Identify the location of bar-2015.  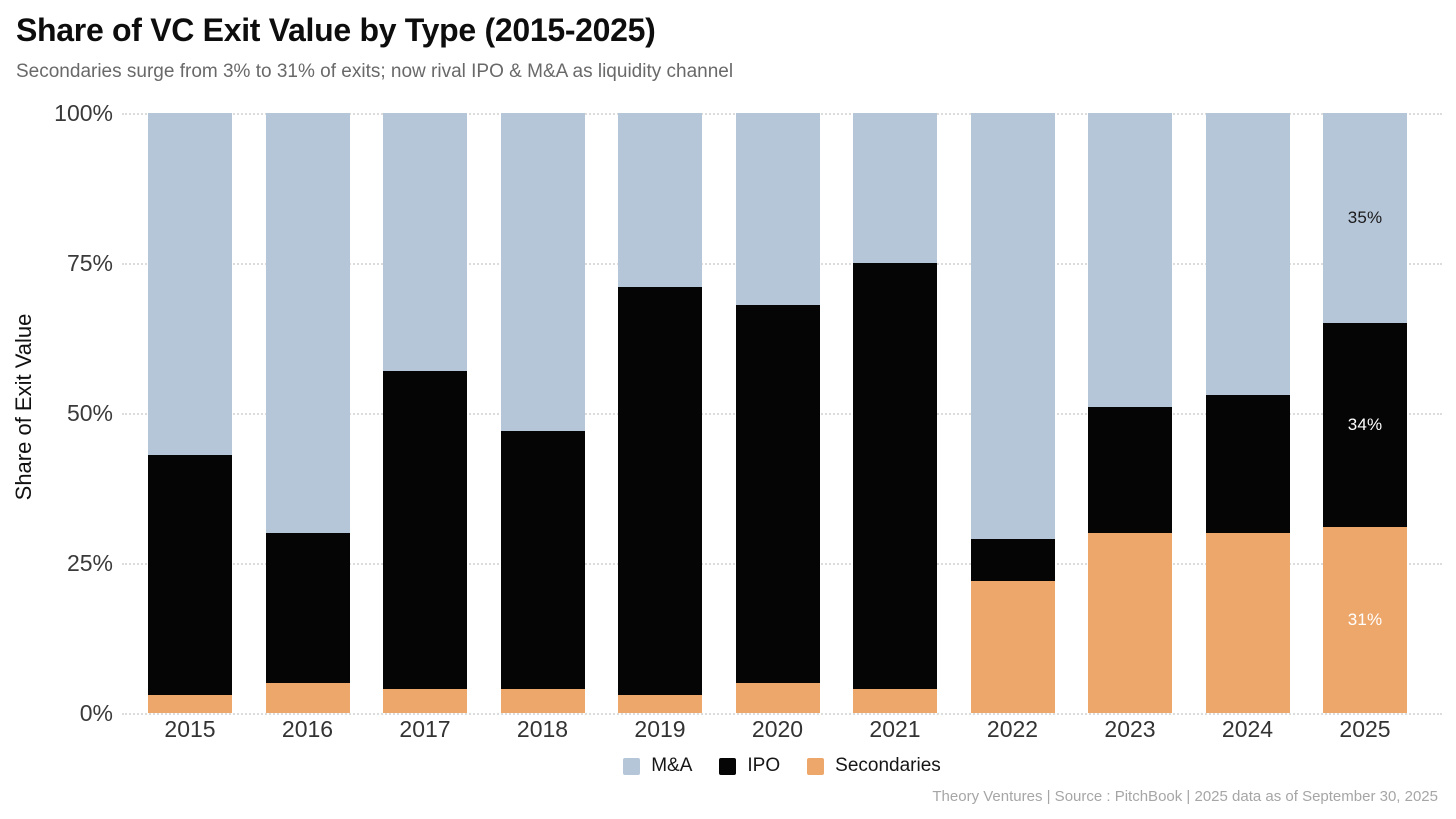
(190, 413).